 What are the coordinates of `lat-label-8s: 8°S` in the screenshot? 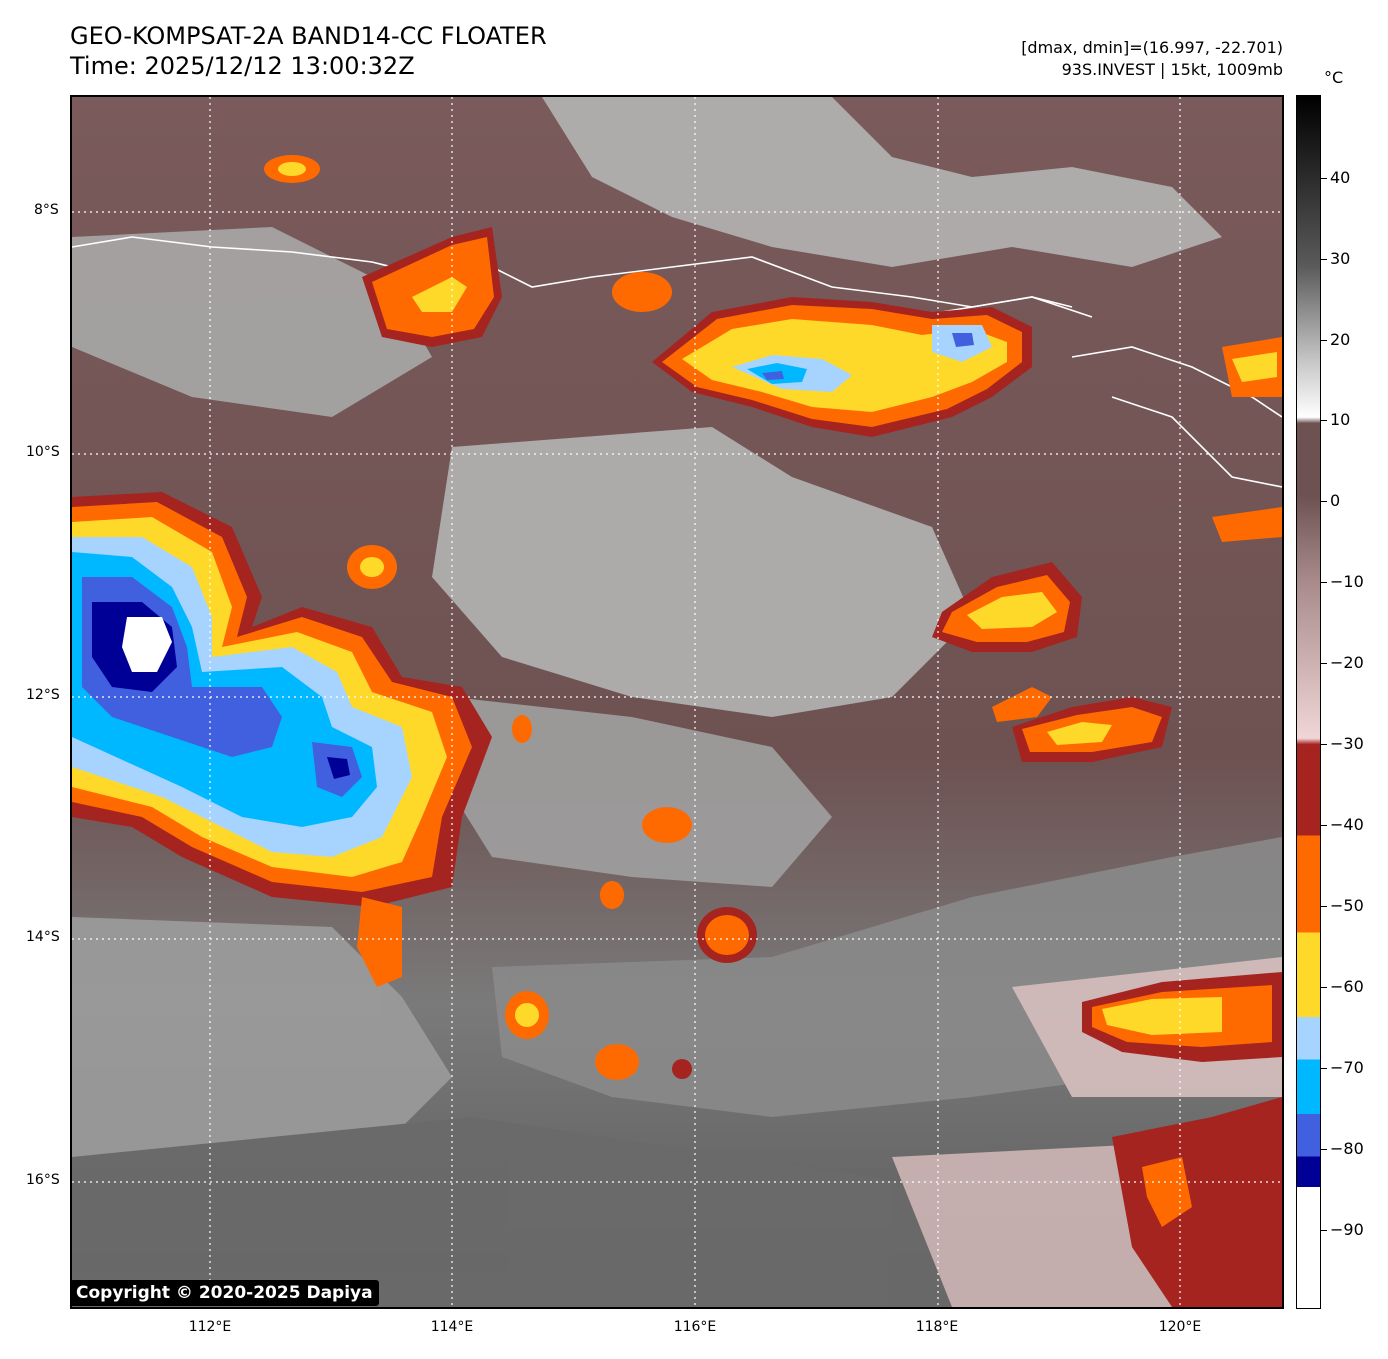 It's located at (46, 210).